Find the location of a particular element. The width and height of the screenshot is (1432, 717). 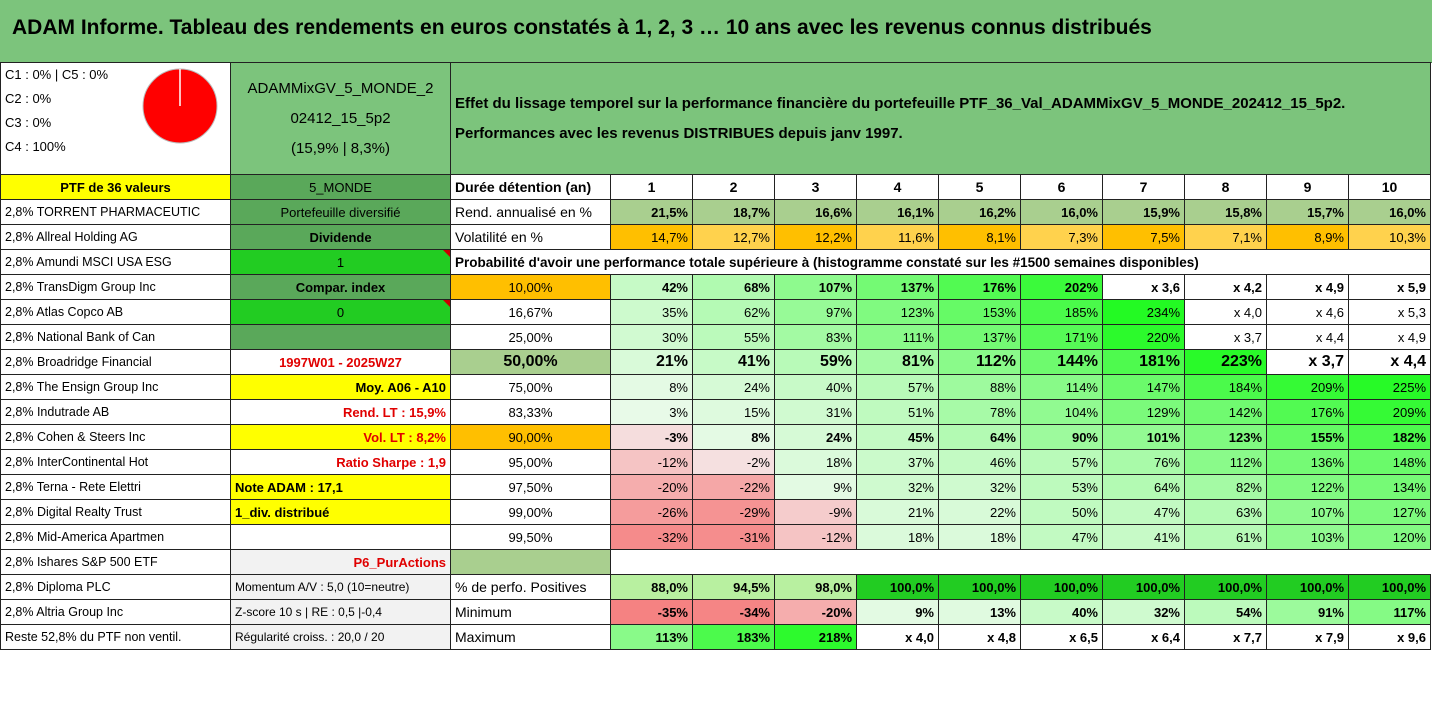

probability-value: 225% is located at coordinates (1389, 387).